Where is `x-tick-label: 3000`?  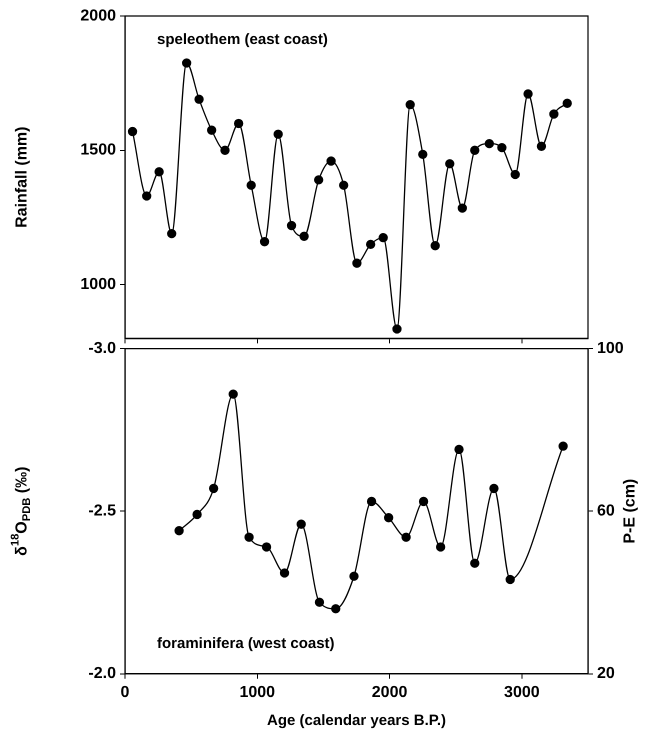
x-tick-label: 3000 is located at coordinates (522, 692).